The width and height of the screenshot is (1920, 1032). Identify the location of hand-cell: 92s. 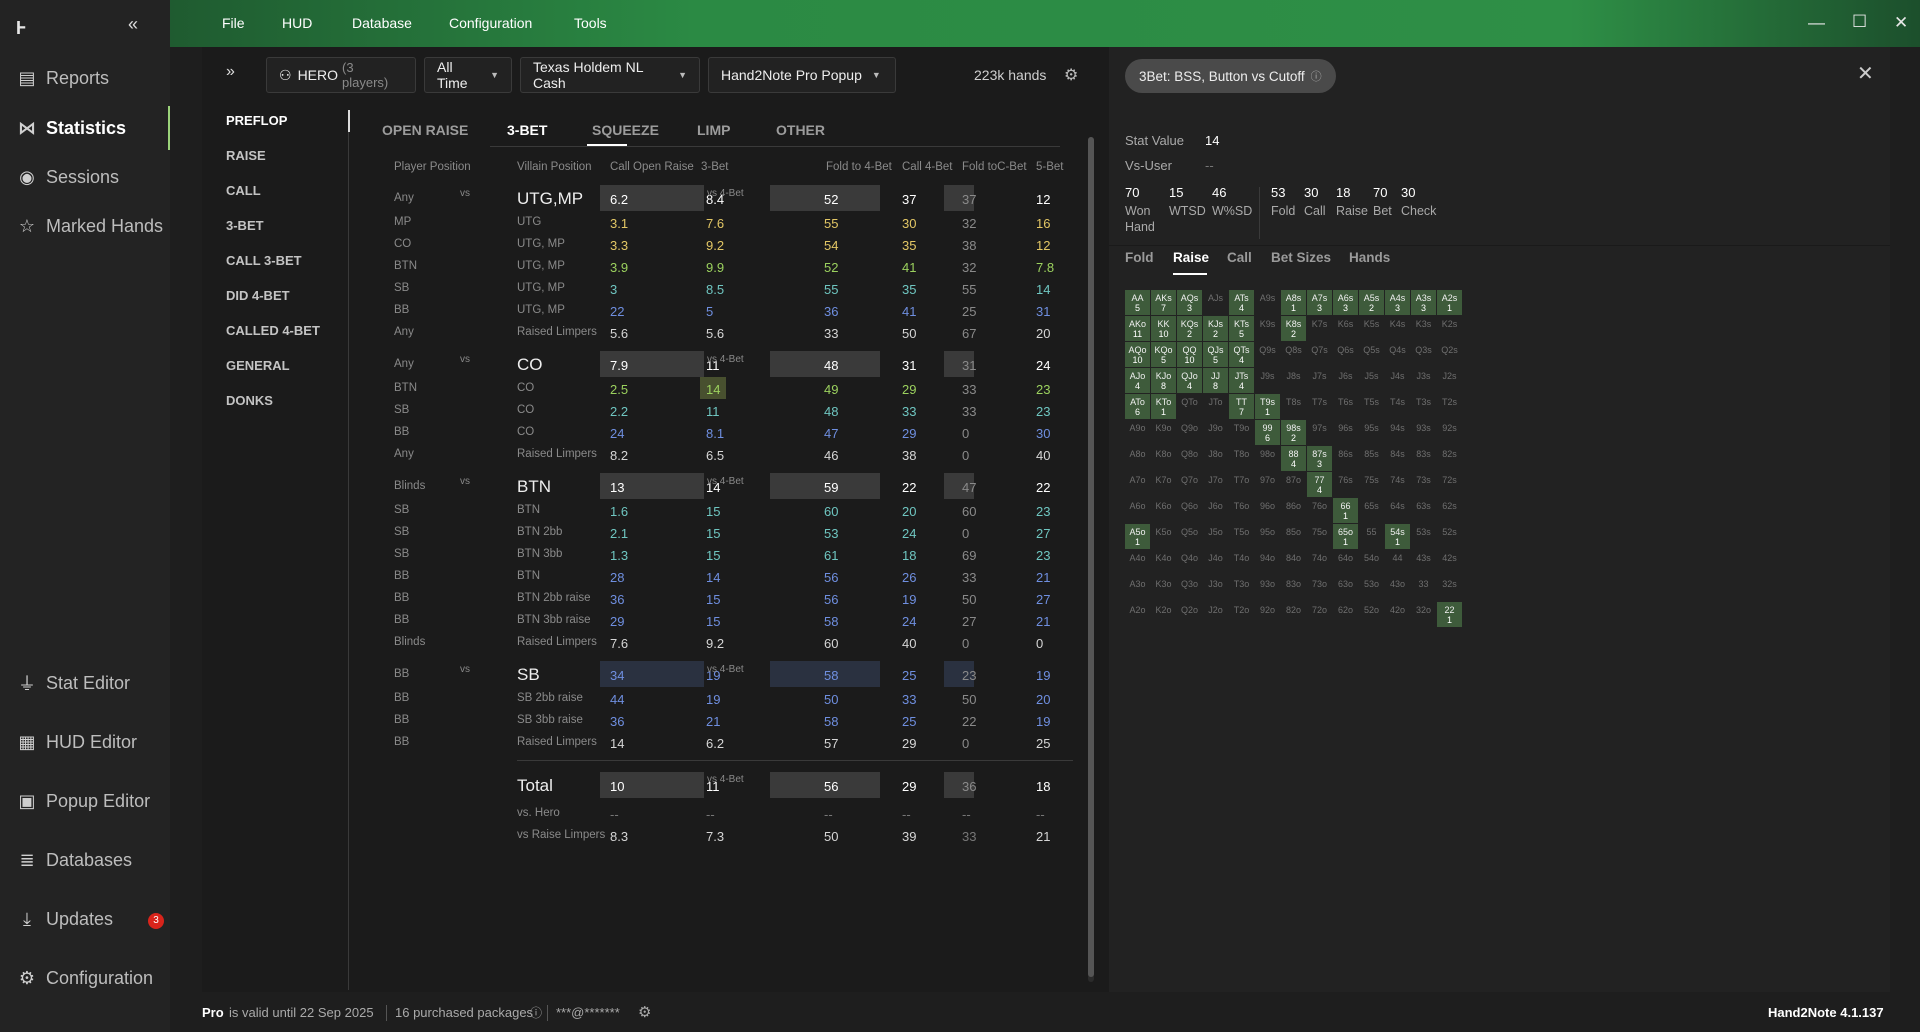
(1449, 432).